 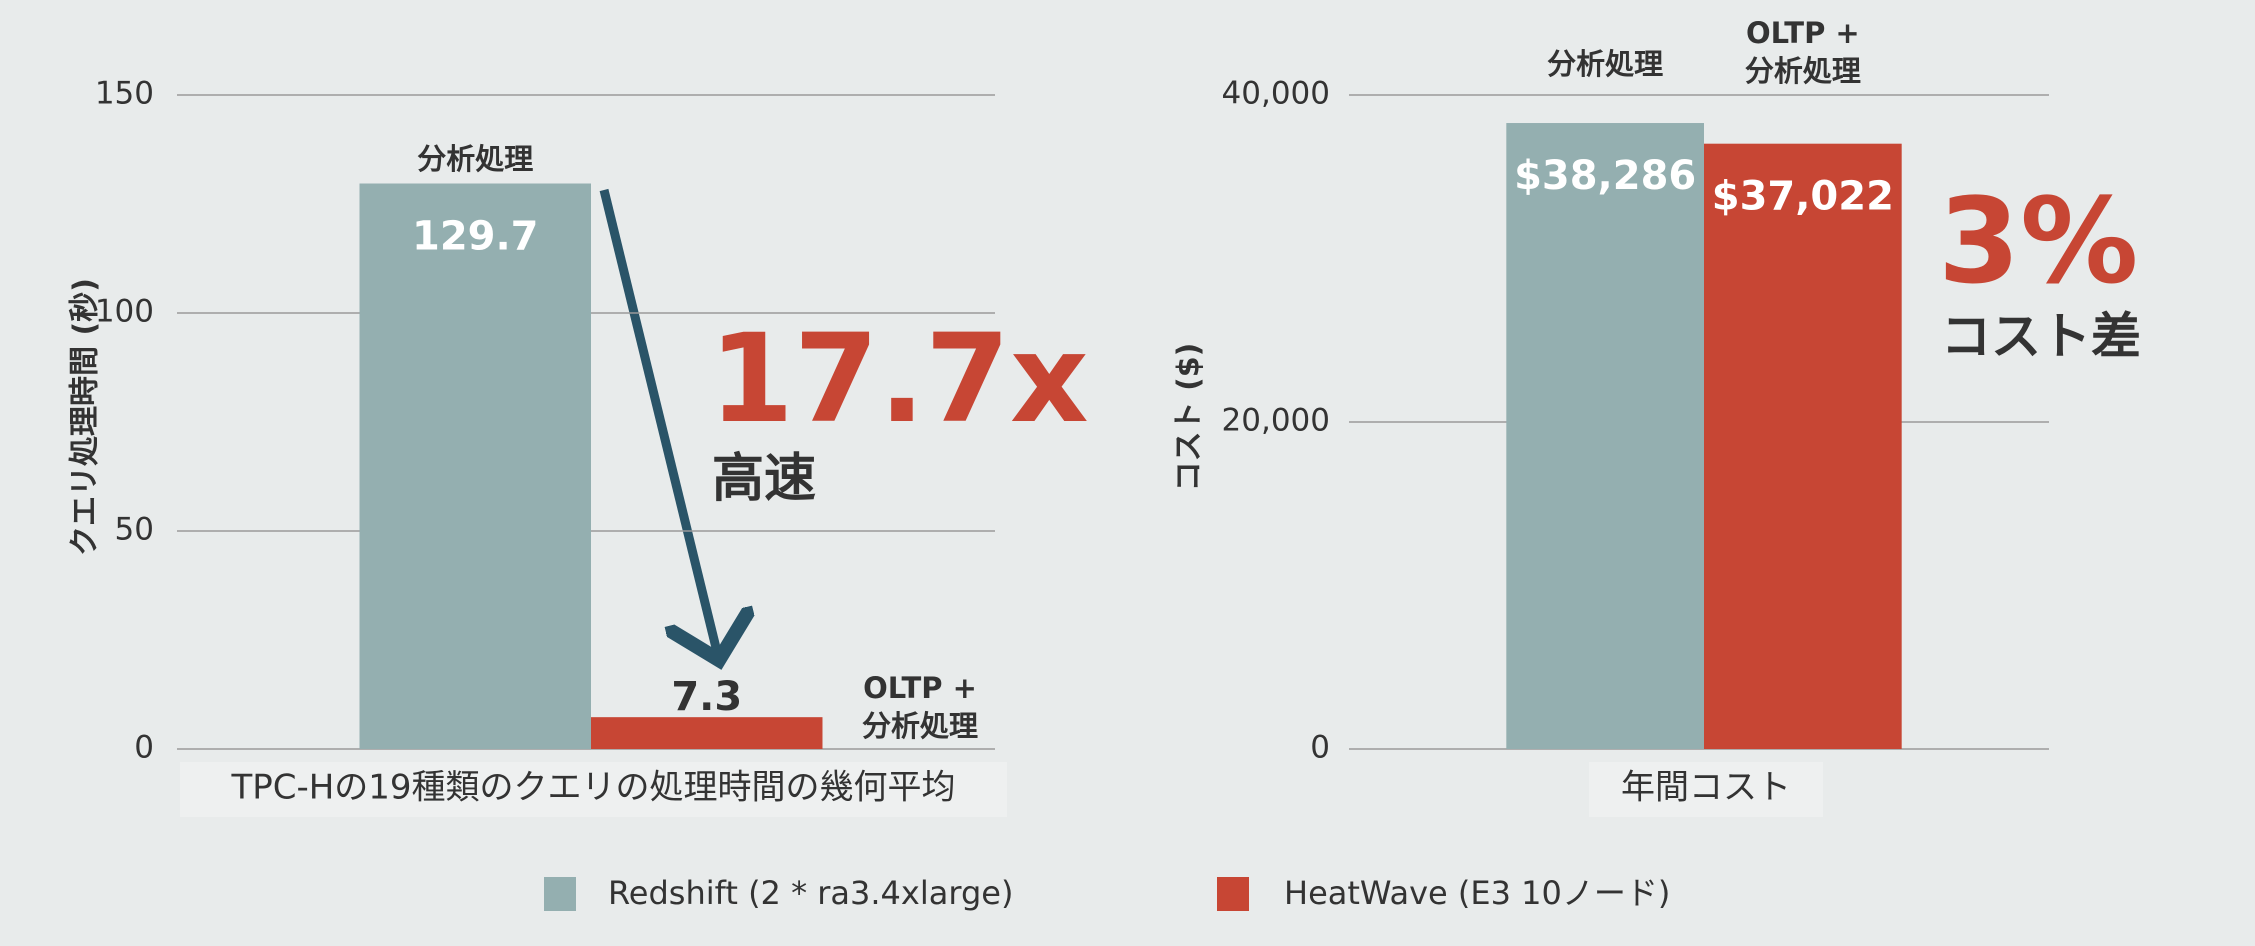 What do you see at coordinates (124, 312) in the screenshot?
I see `y-tick-label: 100` at bounding box center [124, 312].